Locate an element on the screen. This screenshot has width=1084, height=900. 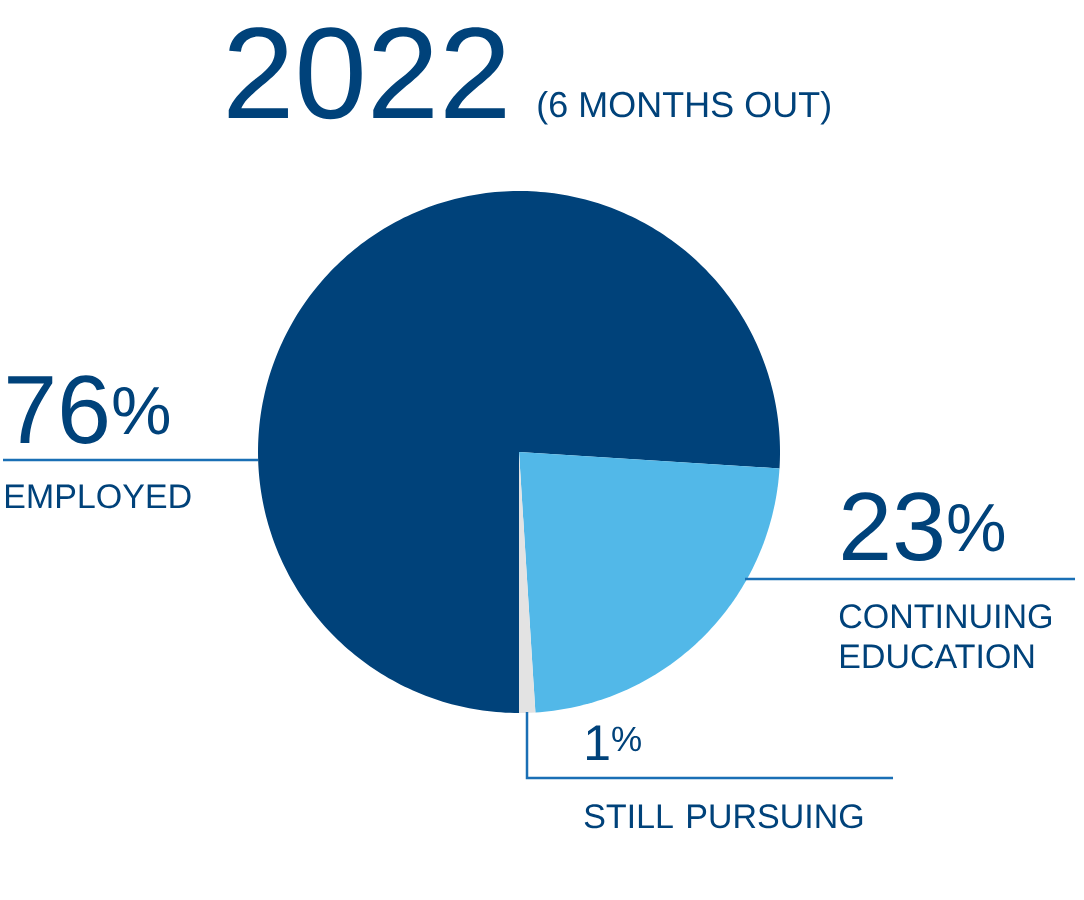
chart-subtitle: (6 MONTHS OUT) is located at coordinates (684, 107).